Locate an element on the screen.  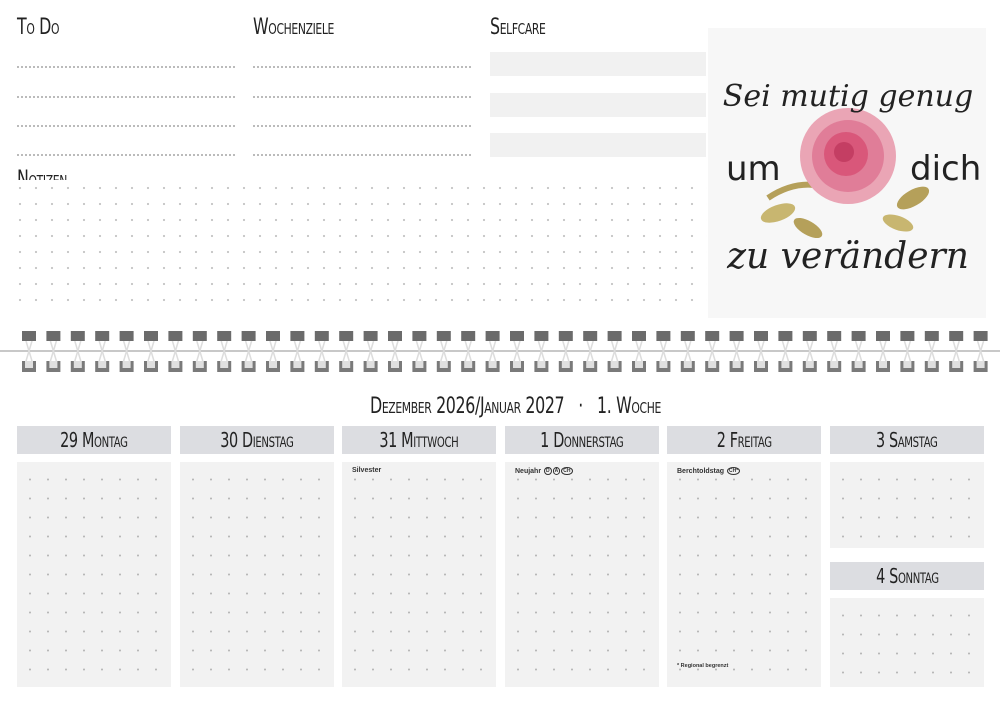
quote-line2b: dich is located at coordinates (945, 169).